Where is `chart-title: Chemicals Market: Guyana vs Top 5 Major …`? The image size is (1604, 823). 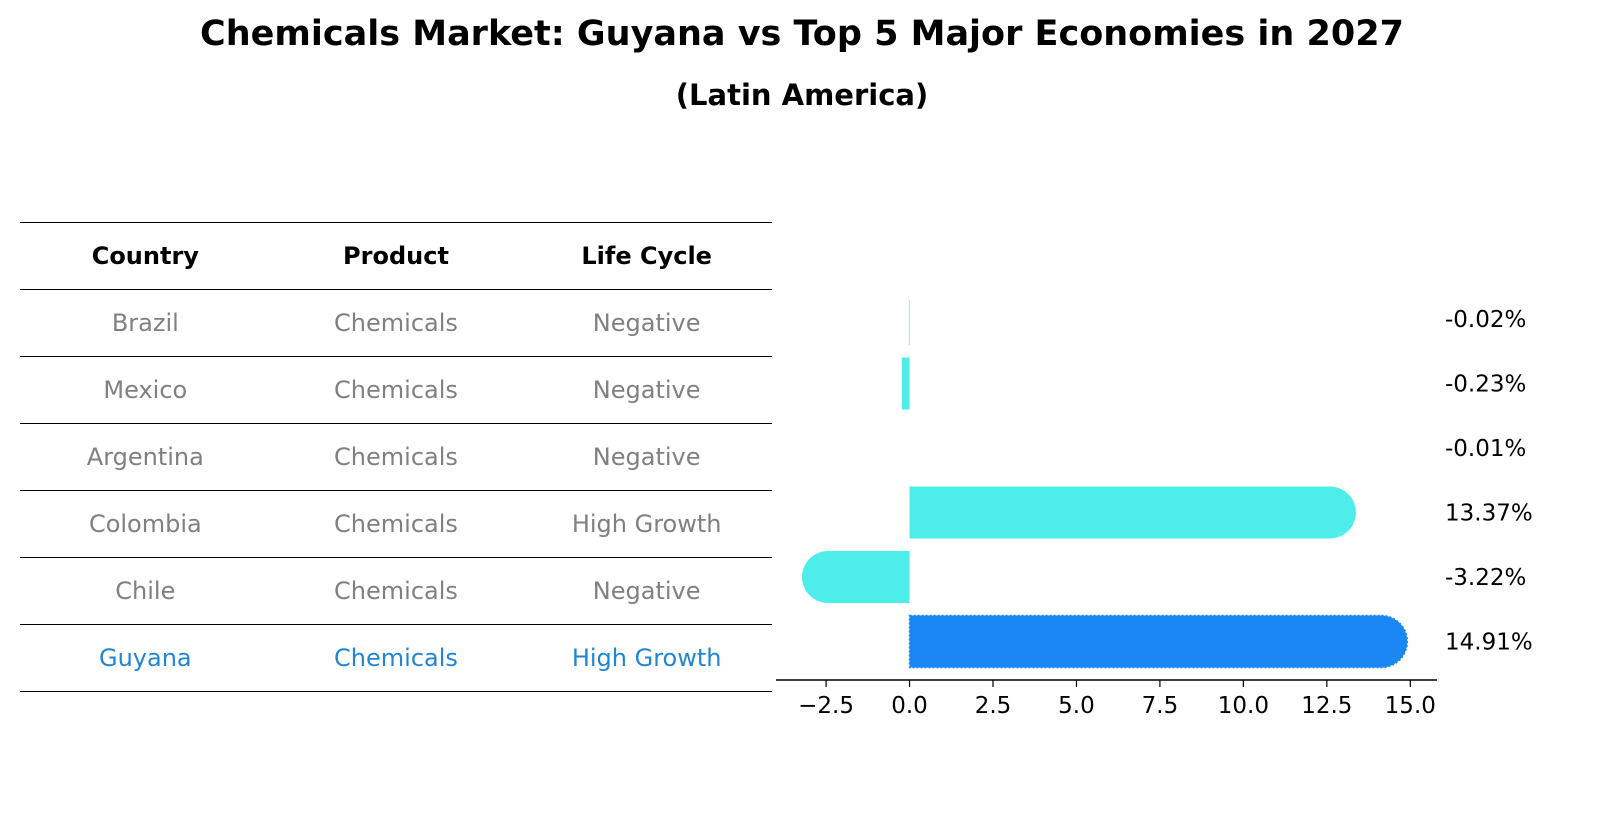
chart-title: Chemicals Market: Guyana vs Top 5 Major … is located at coordinates (802, 34).